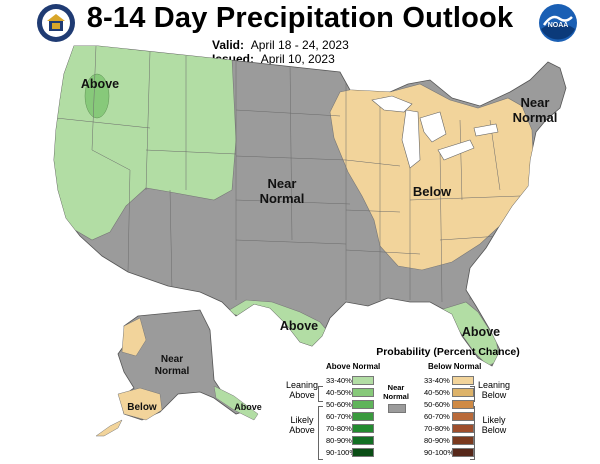 The height and width of the screenshot is (464, 600). What do you see at coordinates (228, 45) in the screenshot?
I see `valid-label: Valid:` at bounding box center [228, 45].